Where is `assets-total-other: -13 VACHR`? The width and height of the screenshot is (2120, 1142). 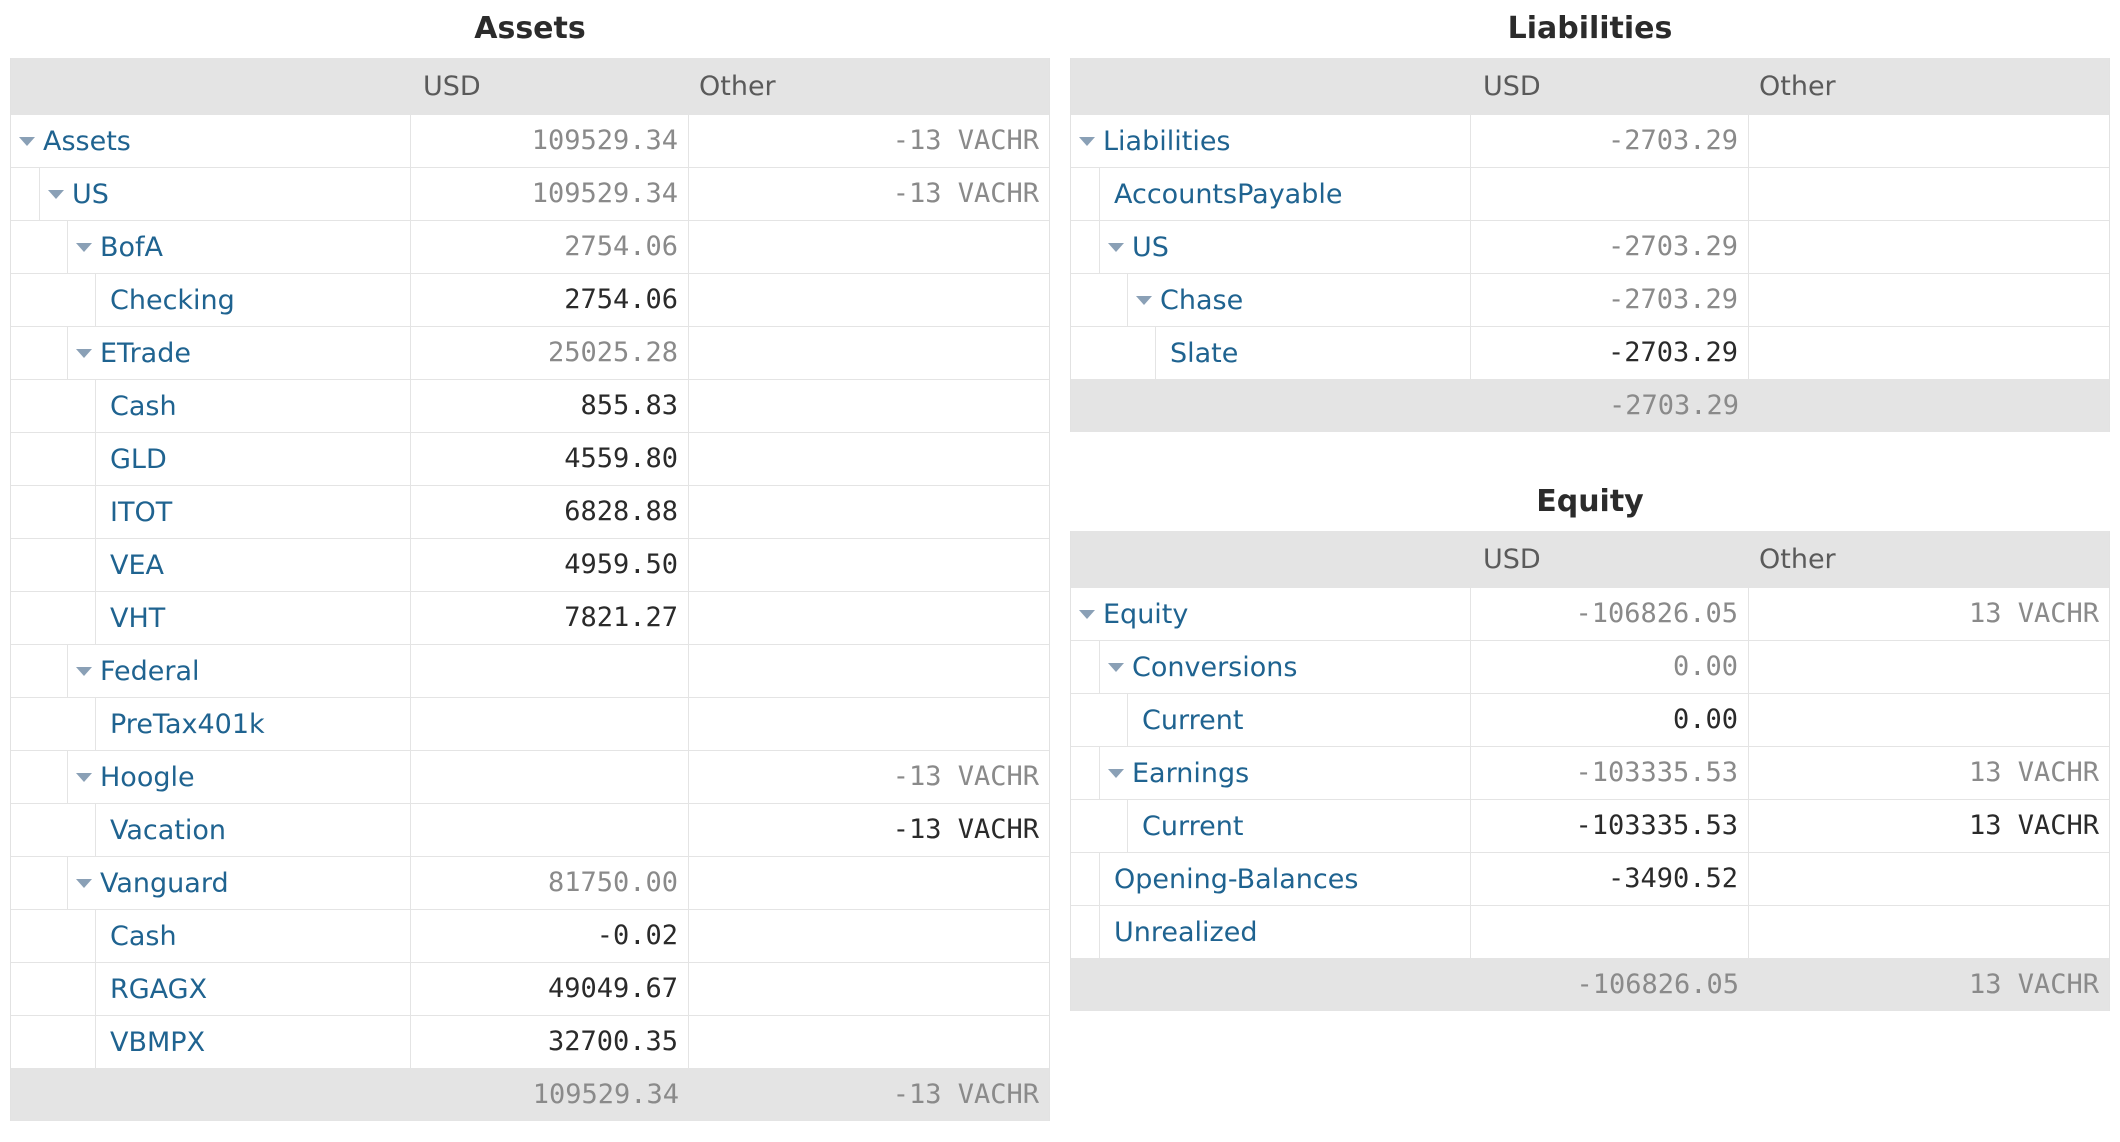
assets-total-other: -13 VACHR is located at coordinates (965, 1094).